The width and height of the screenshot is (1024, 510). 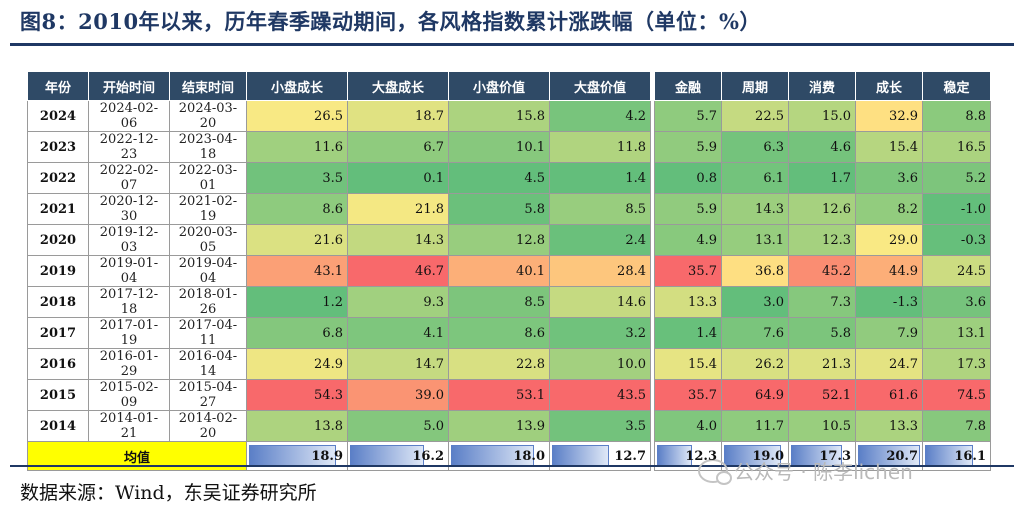 I want to click on wechat-icon, so click(x=715, y=471).